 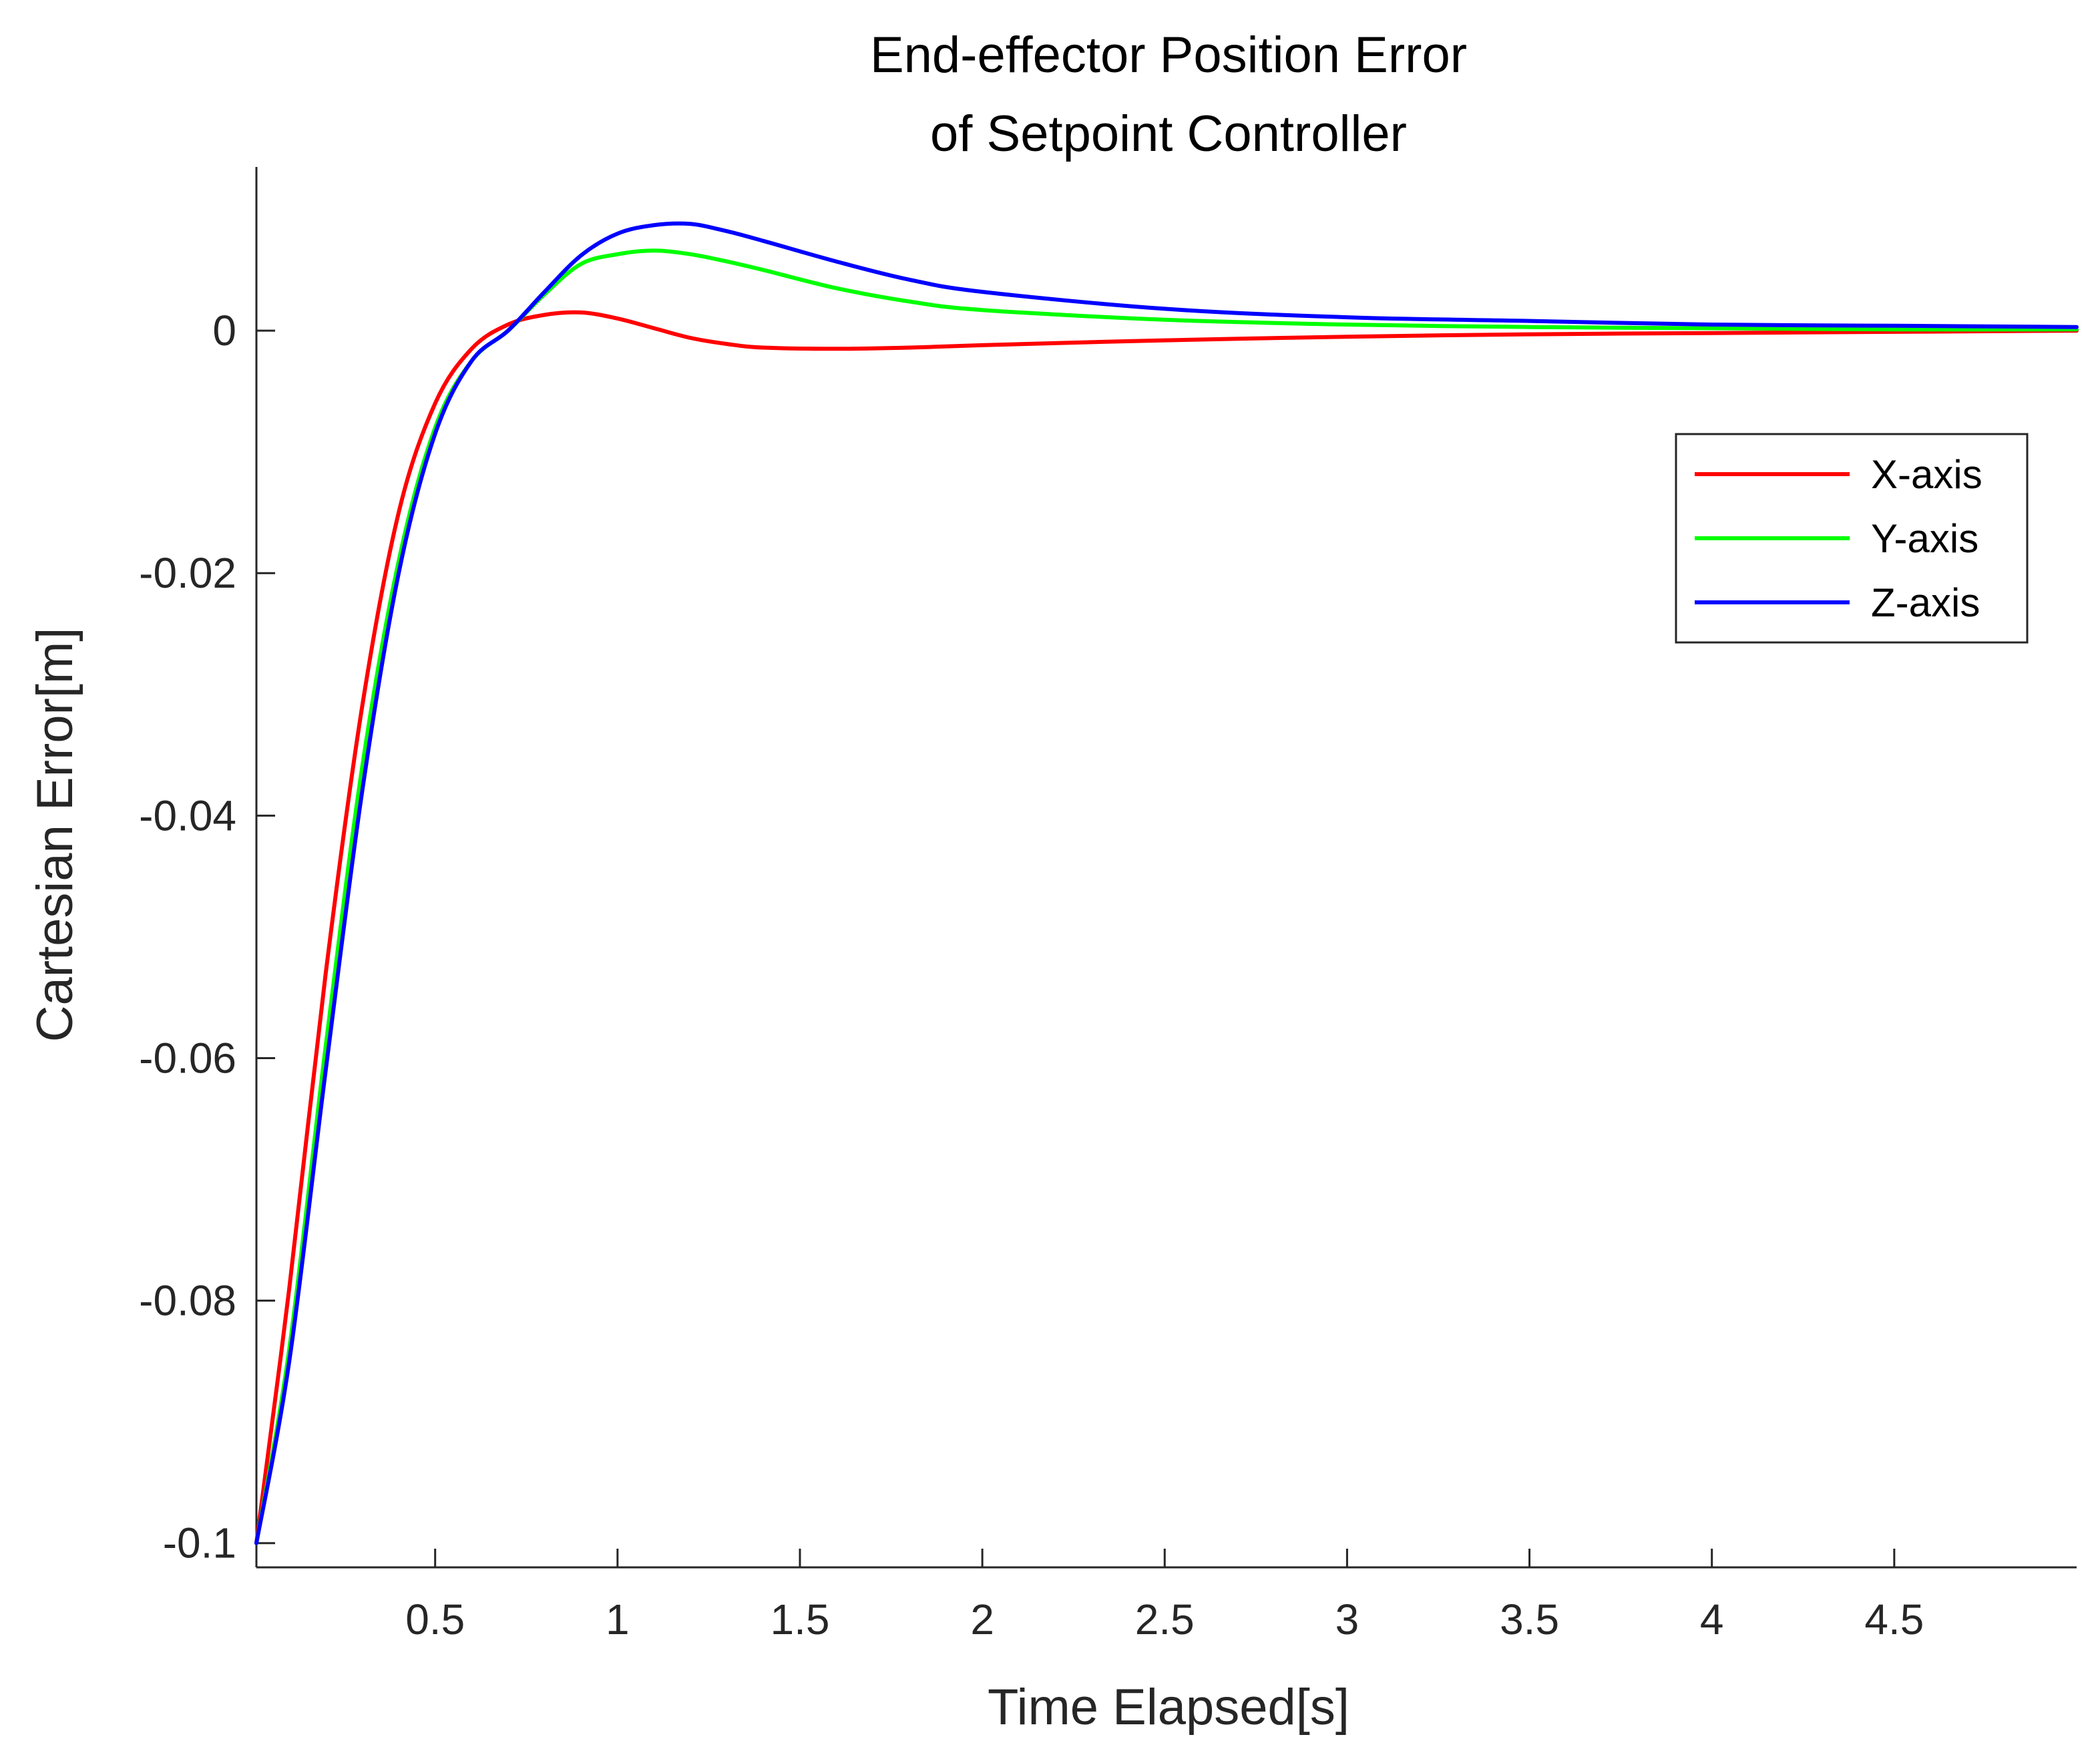 I want to click on y-tick-label: -0.1, so click(x=199, y=1543).